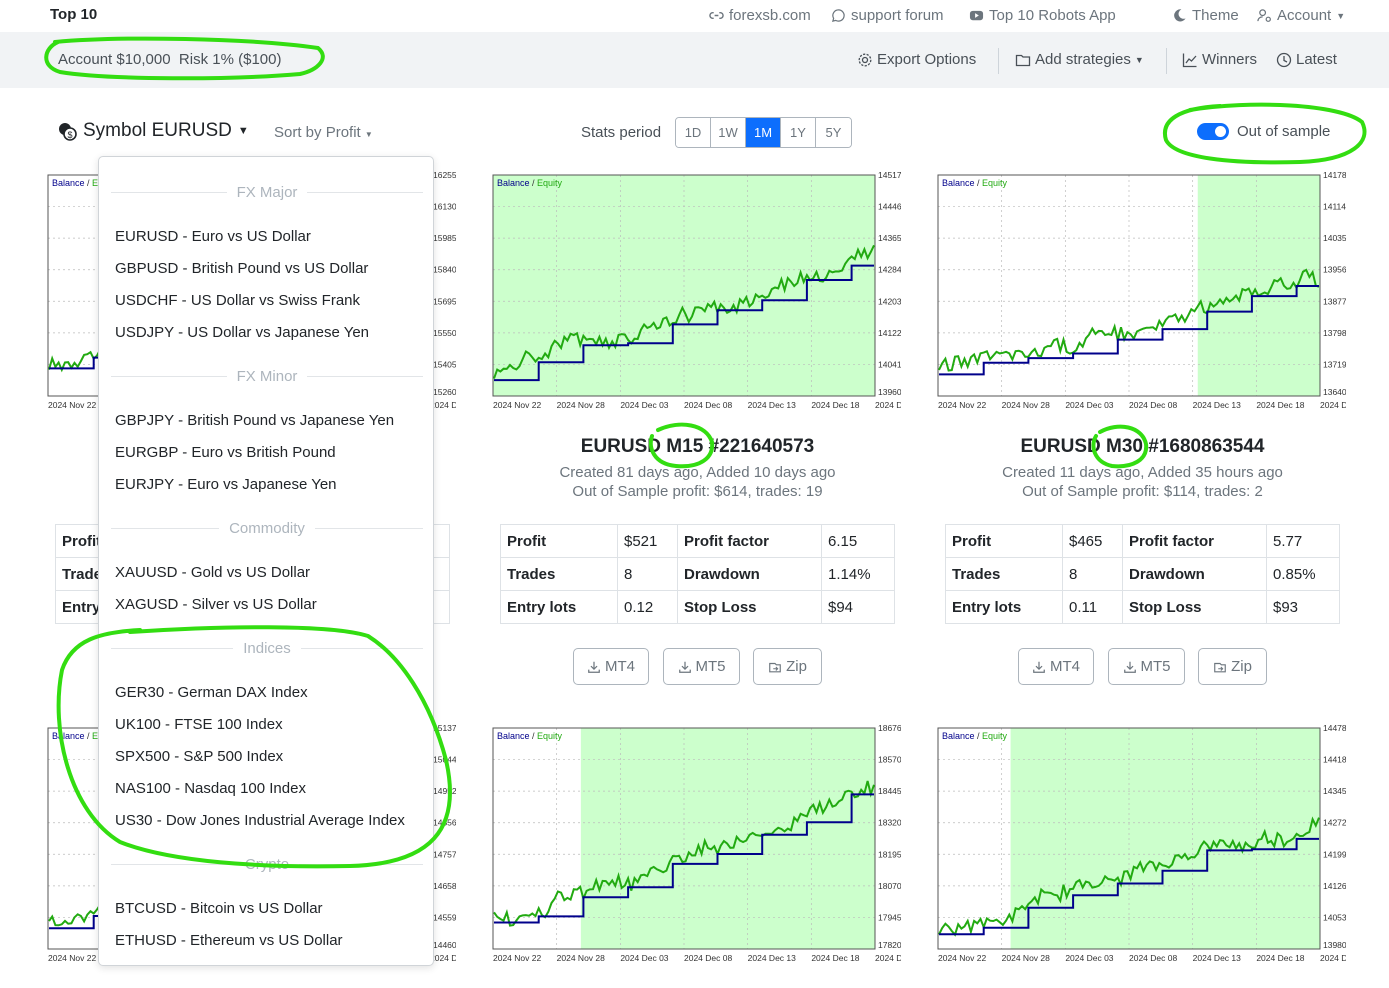 The height and width of the screenshot is (988, 1389). Describe the element at coordinates (74, 14) in the screenshot. I see `brand-title: Top 10` at that location.